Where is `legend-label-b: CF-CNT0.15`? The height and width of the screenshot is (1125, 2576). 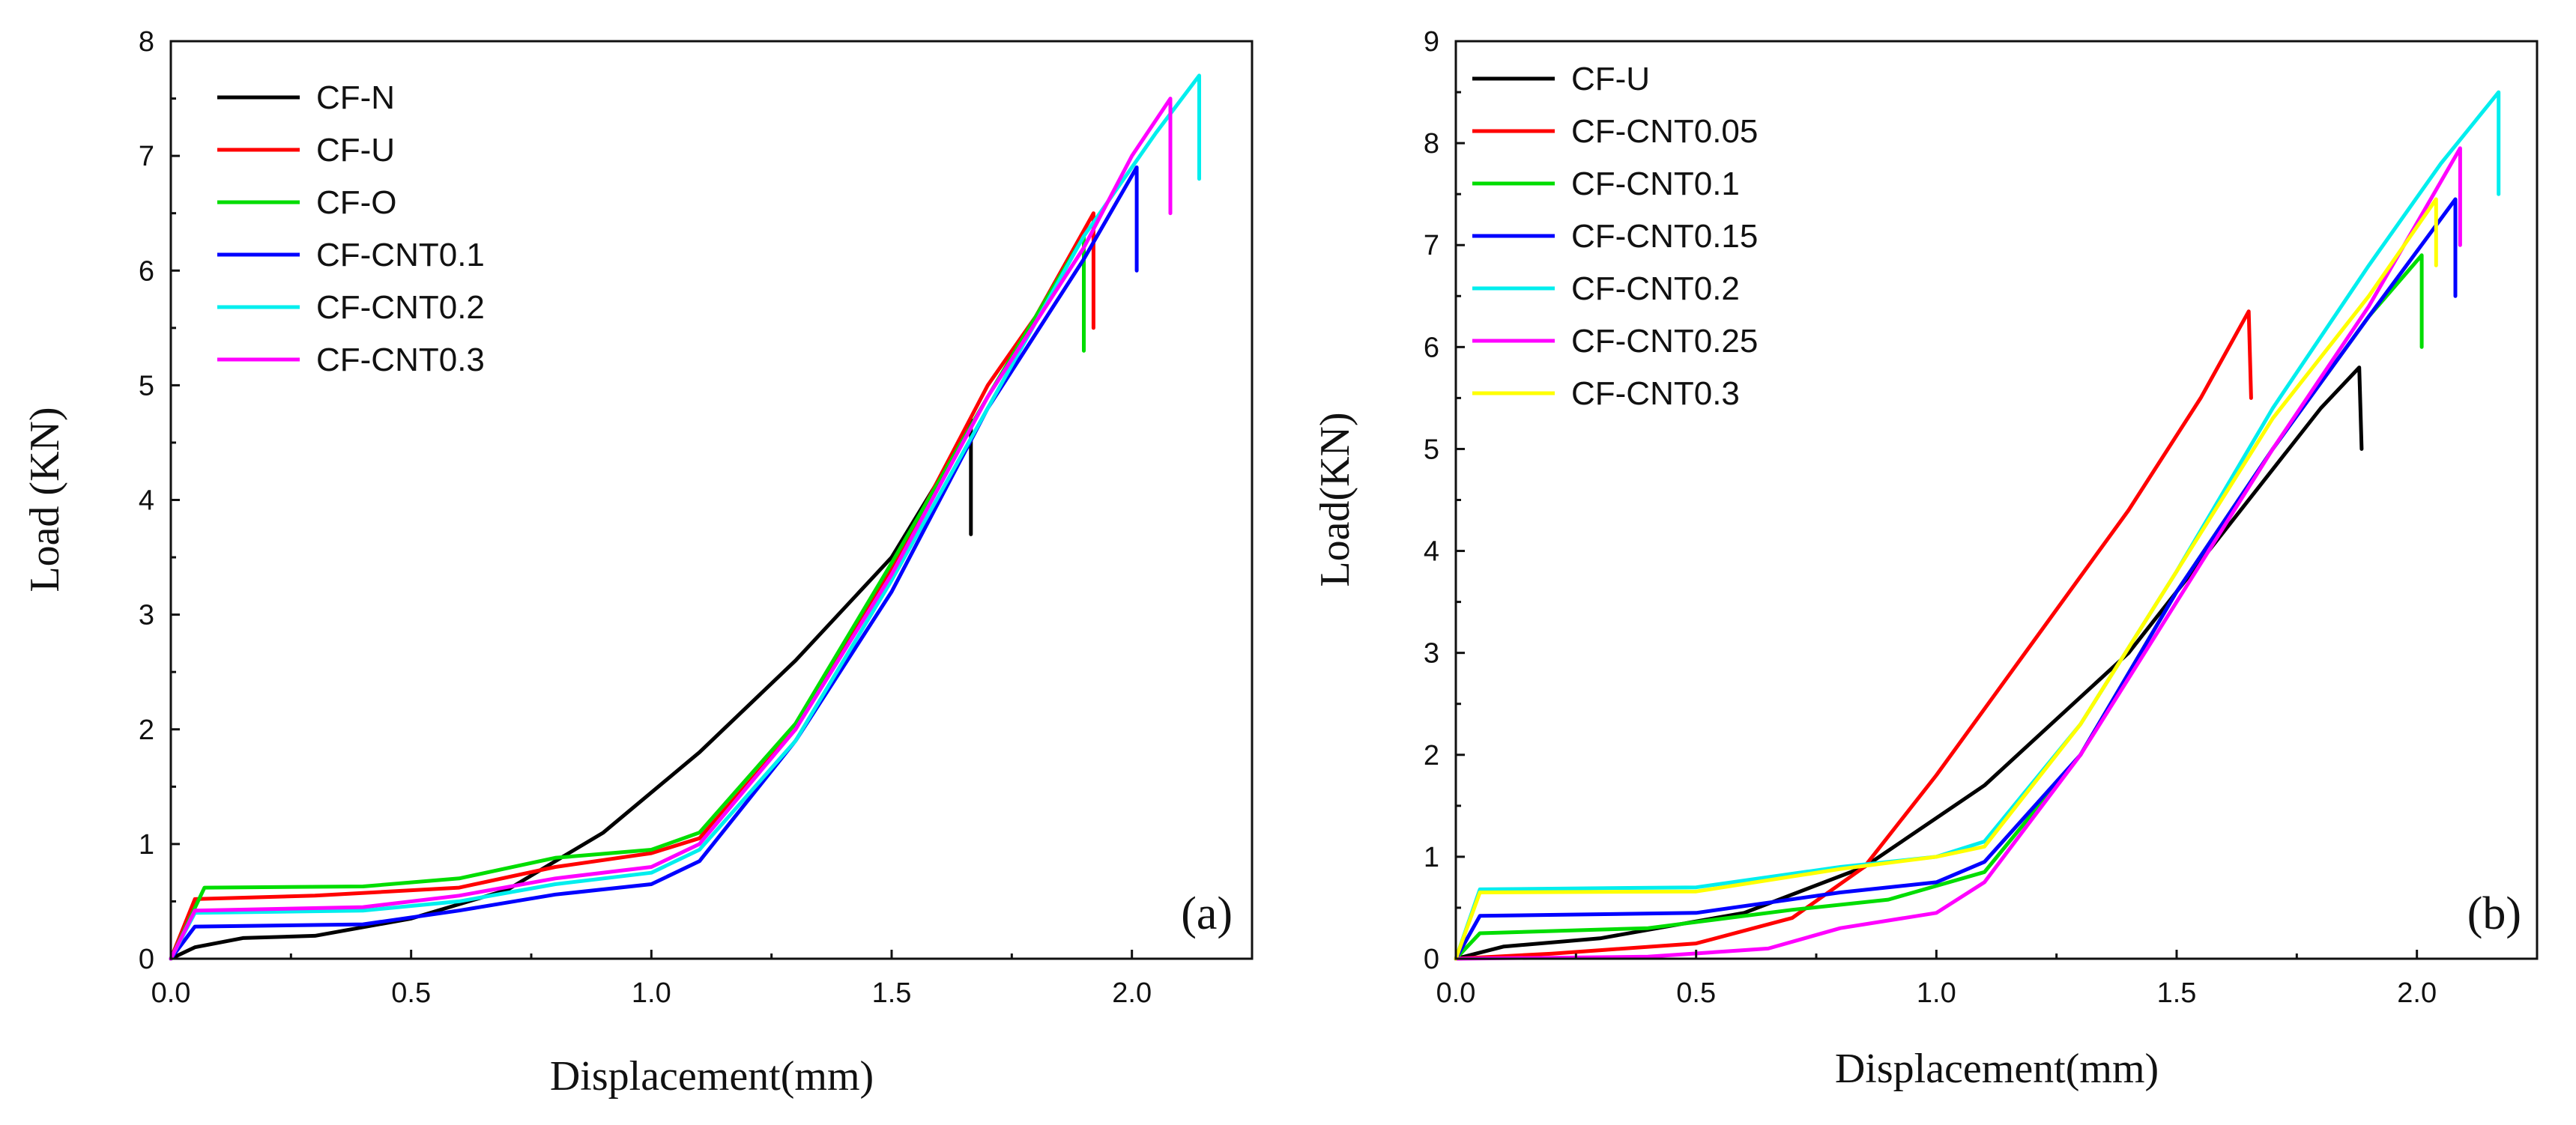 legend-label-b: CF-CNT0.15 is located at coordinates (1664, 236).